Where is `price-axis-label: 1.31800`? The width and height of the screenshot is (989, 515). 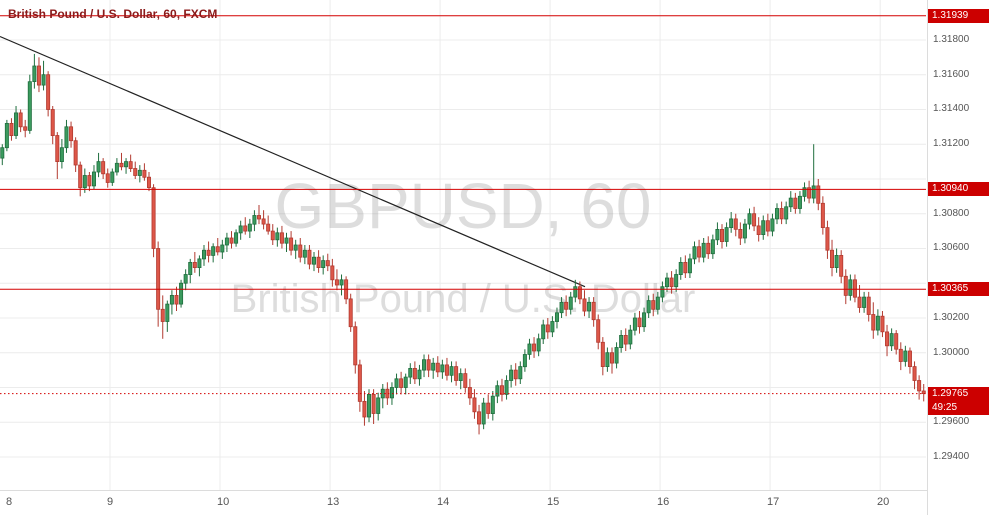
price-axis-label: 1.31800 is located at coordinates (951, 39).